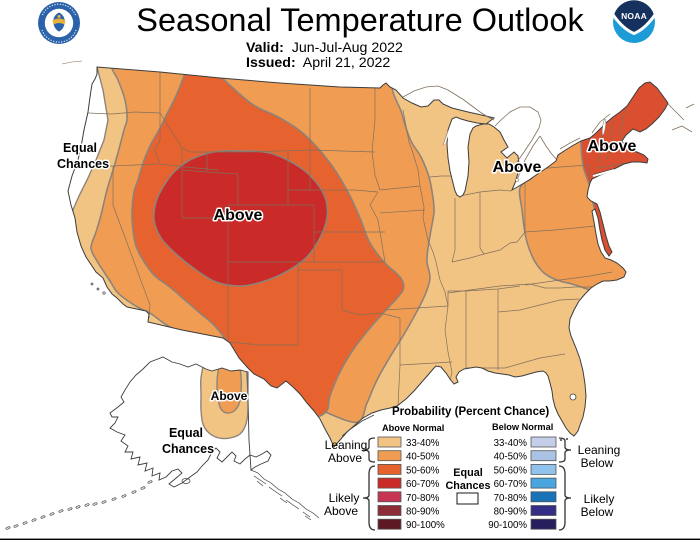 This screenshot has height=540, width=700. What do you see at coordinates (413, 428) in the screenshot?
I see `svg-text: Above Normal` at bounding box center [413, 428].